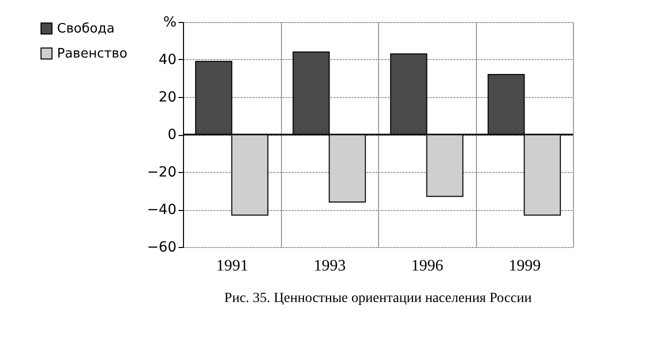 The width and height of the screenshot is (669, 344). I want to click on y-tick-label: −40, so click(161, 210).